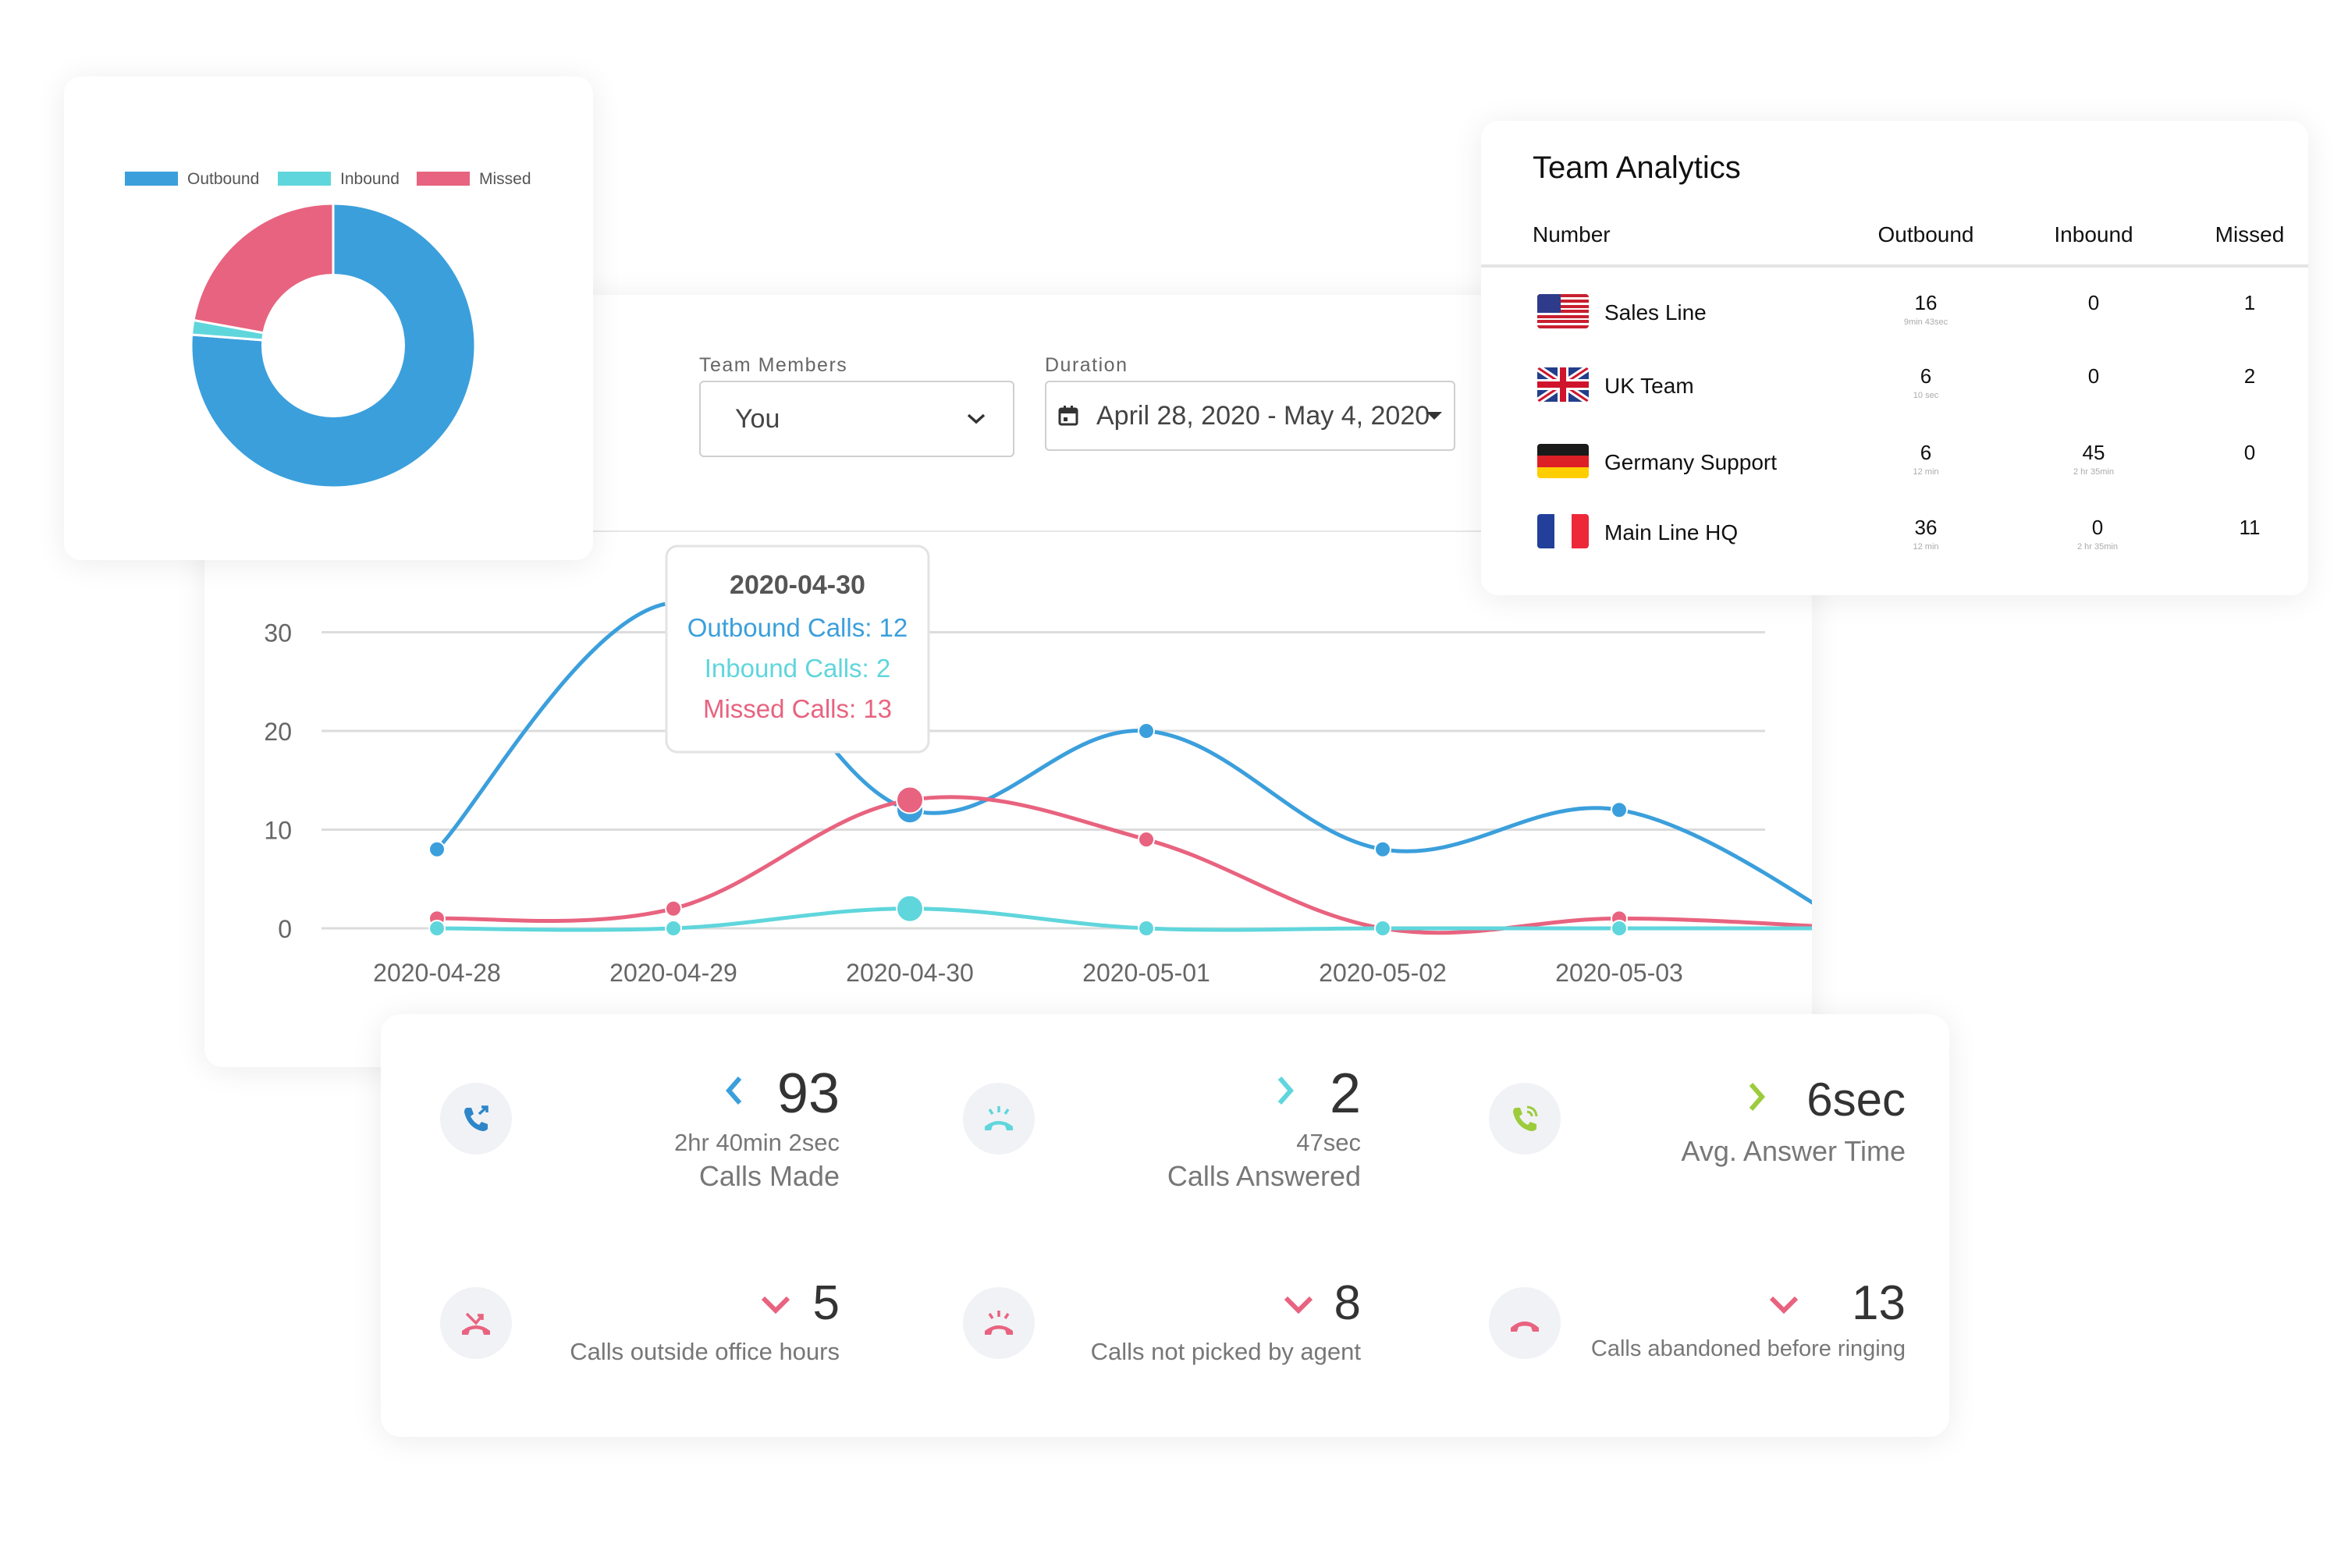  What do you see at coordinates (1895, 397) in the screenshot?
I see `table-row: UK Team 6 10 sec 0 2` at bounding box center [1895, 397].